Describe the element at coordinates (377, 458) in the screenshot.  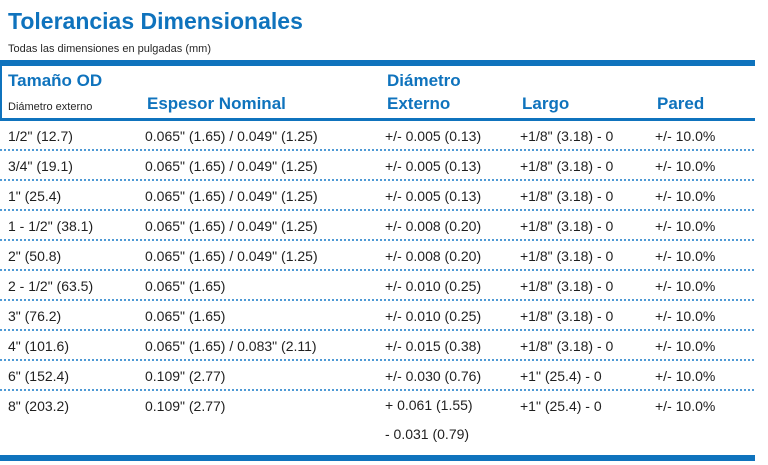
I see `table-bottom-rule` at that location.